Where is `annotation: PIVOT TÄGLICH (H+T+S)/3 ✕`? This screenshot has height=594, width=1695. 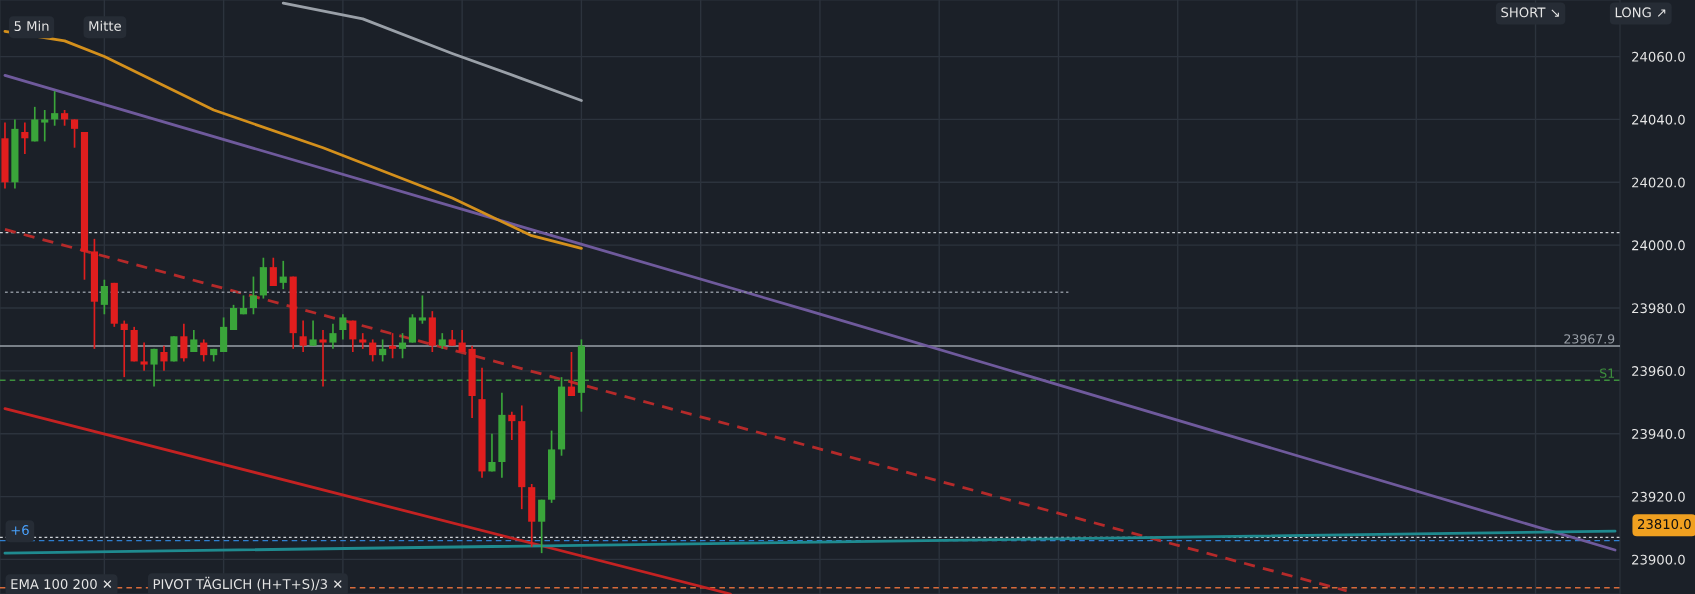 annotation: PIVOT TÄGLICH (H+T+S)/3 ✕ is located at coordinates (247, 583).